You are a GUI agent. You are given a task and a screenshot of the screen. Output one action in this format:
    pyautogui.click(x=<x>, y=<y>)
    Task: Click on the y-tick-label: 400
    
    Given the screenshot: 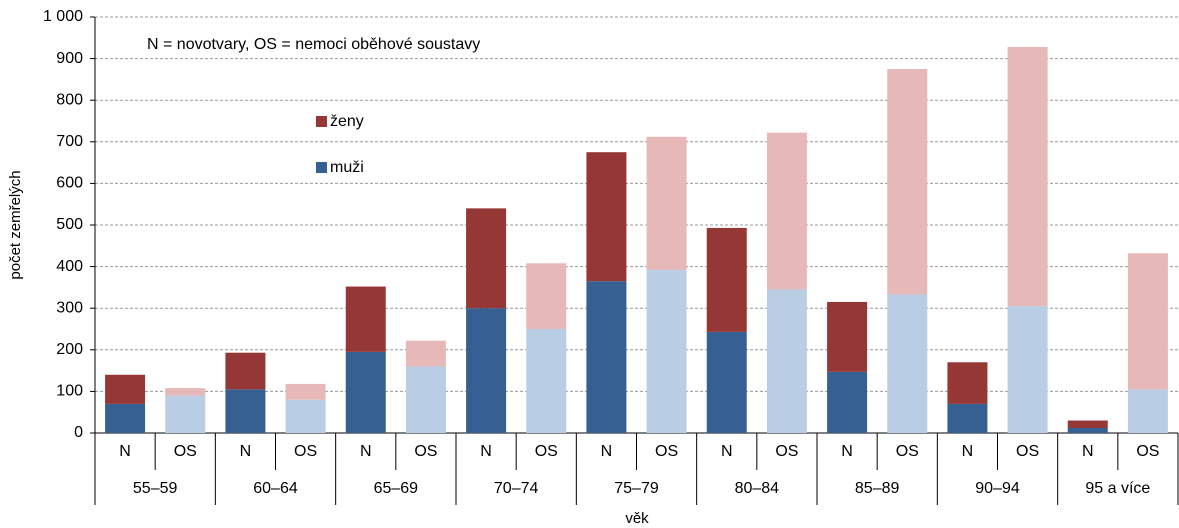 What is the action you would take?
    pyautogui.click(x=69, y=266)
    